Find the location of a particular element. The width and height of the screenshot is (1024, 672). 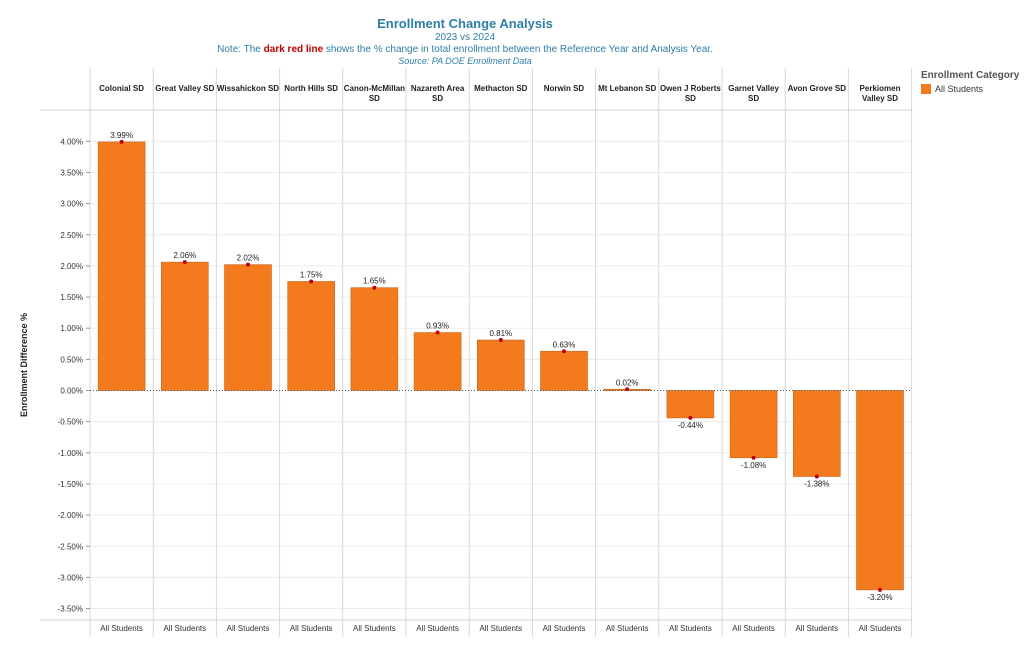

column-header: Nazareth Area is located at coordinates (438, 88).